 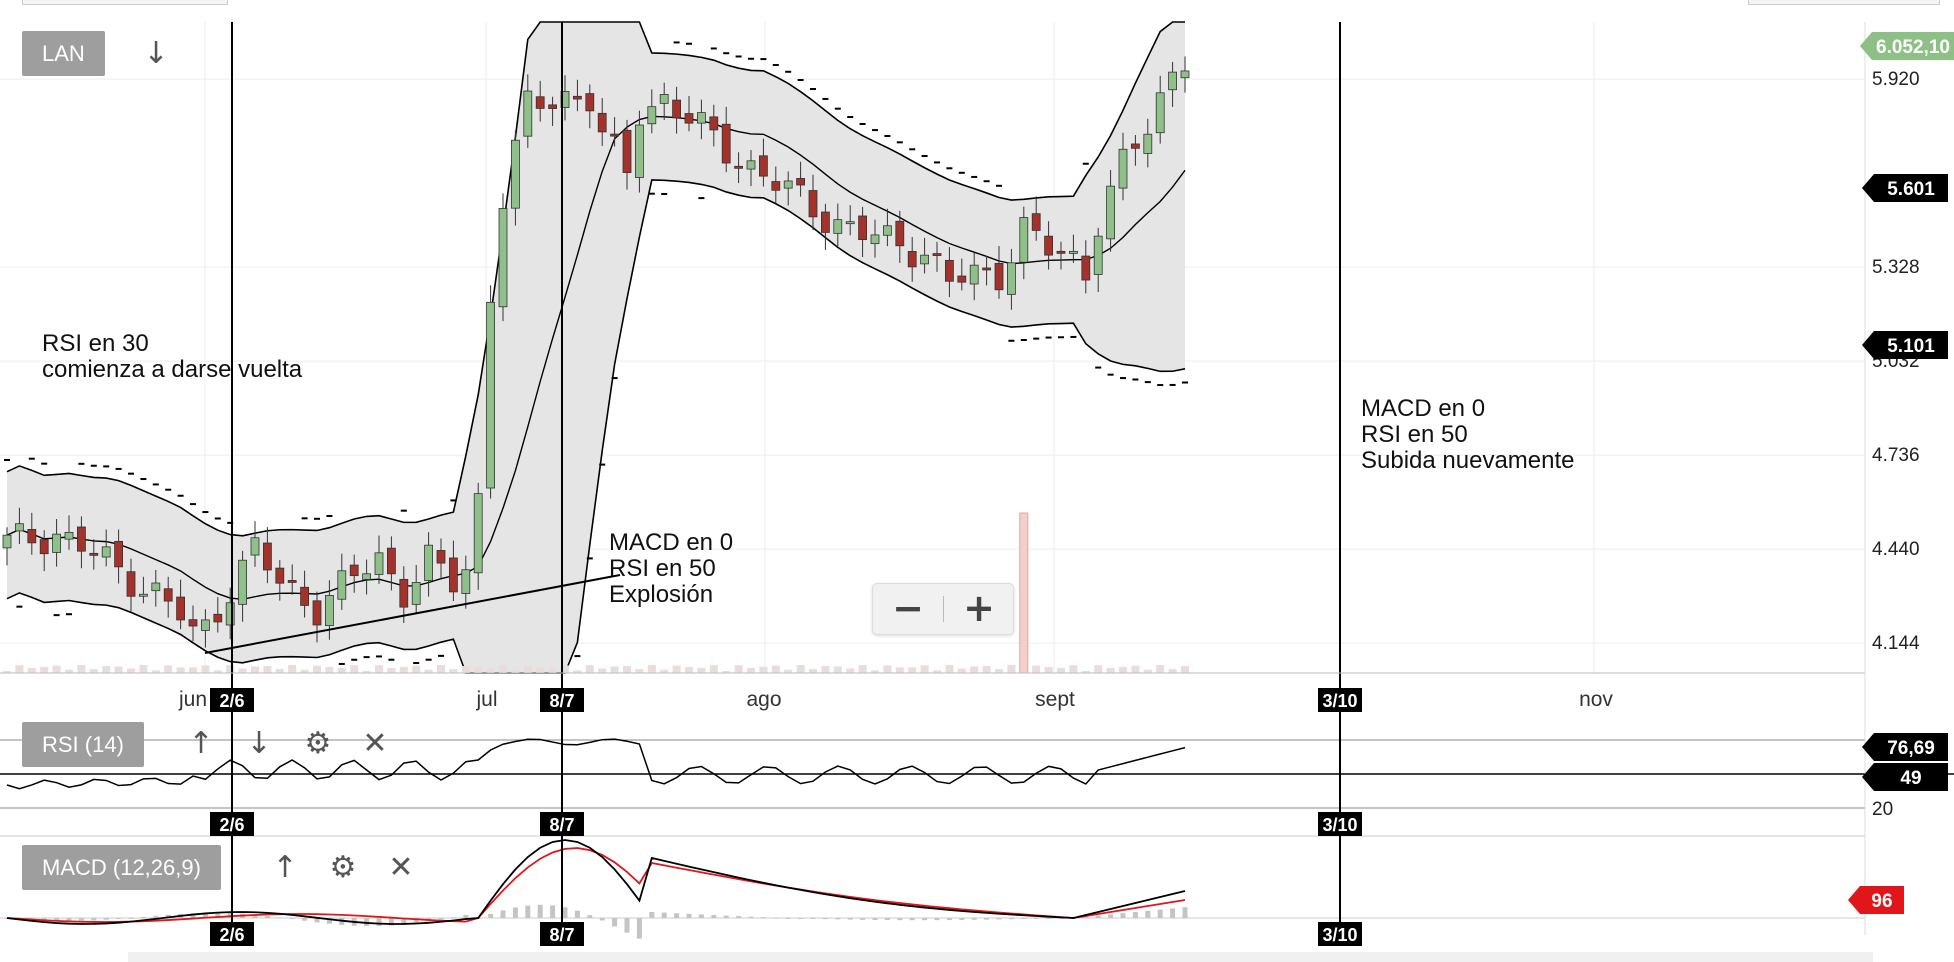 I want to click on event-marker-label: 3/10, so click(x=1339, y=935).